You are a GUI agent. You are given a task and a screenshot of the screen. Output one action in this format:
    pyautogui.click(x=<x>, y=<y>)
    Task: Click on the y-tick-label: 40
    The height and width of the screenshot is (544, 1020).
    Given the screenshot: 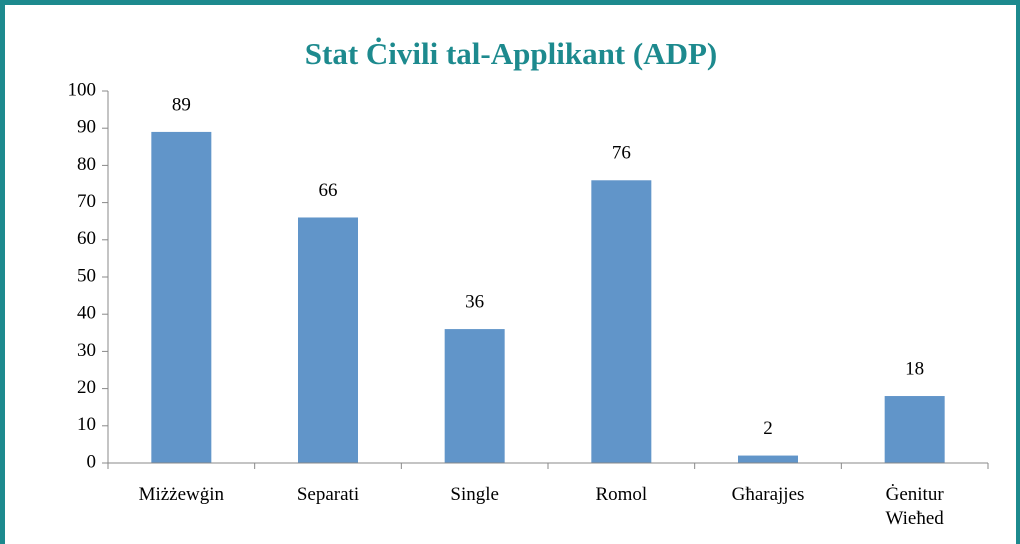 What is the action you would take?
    pyautogui.click(x=86, y=313)
    